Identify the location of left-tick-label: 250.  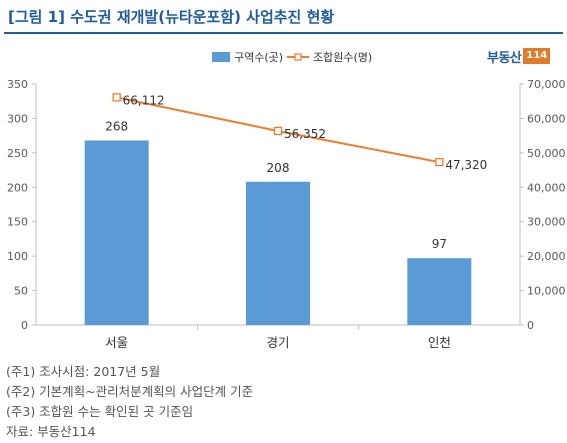
(17, 153).